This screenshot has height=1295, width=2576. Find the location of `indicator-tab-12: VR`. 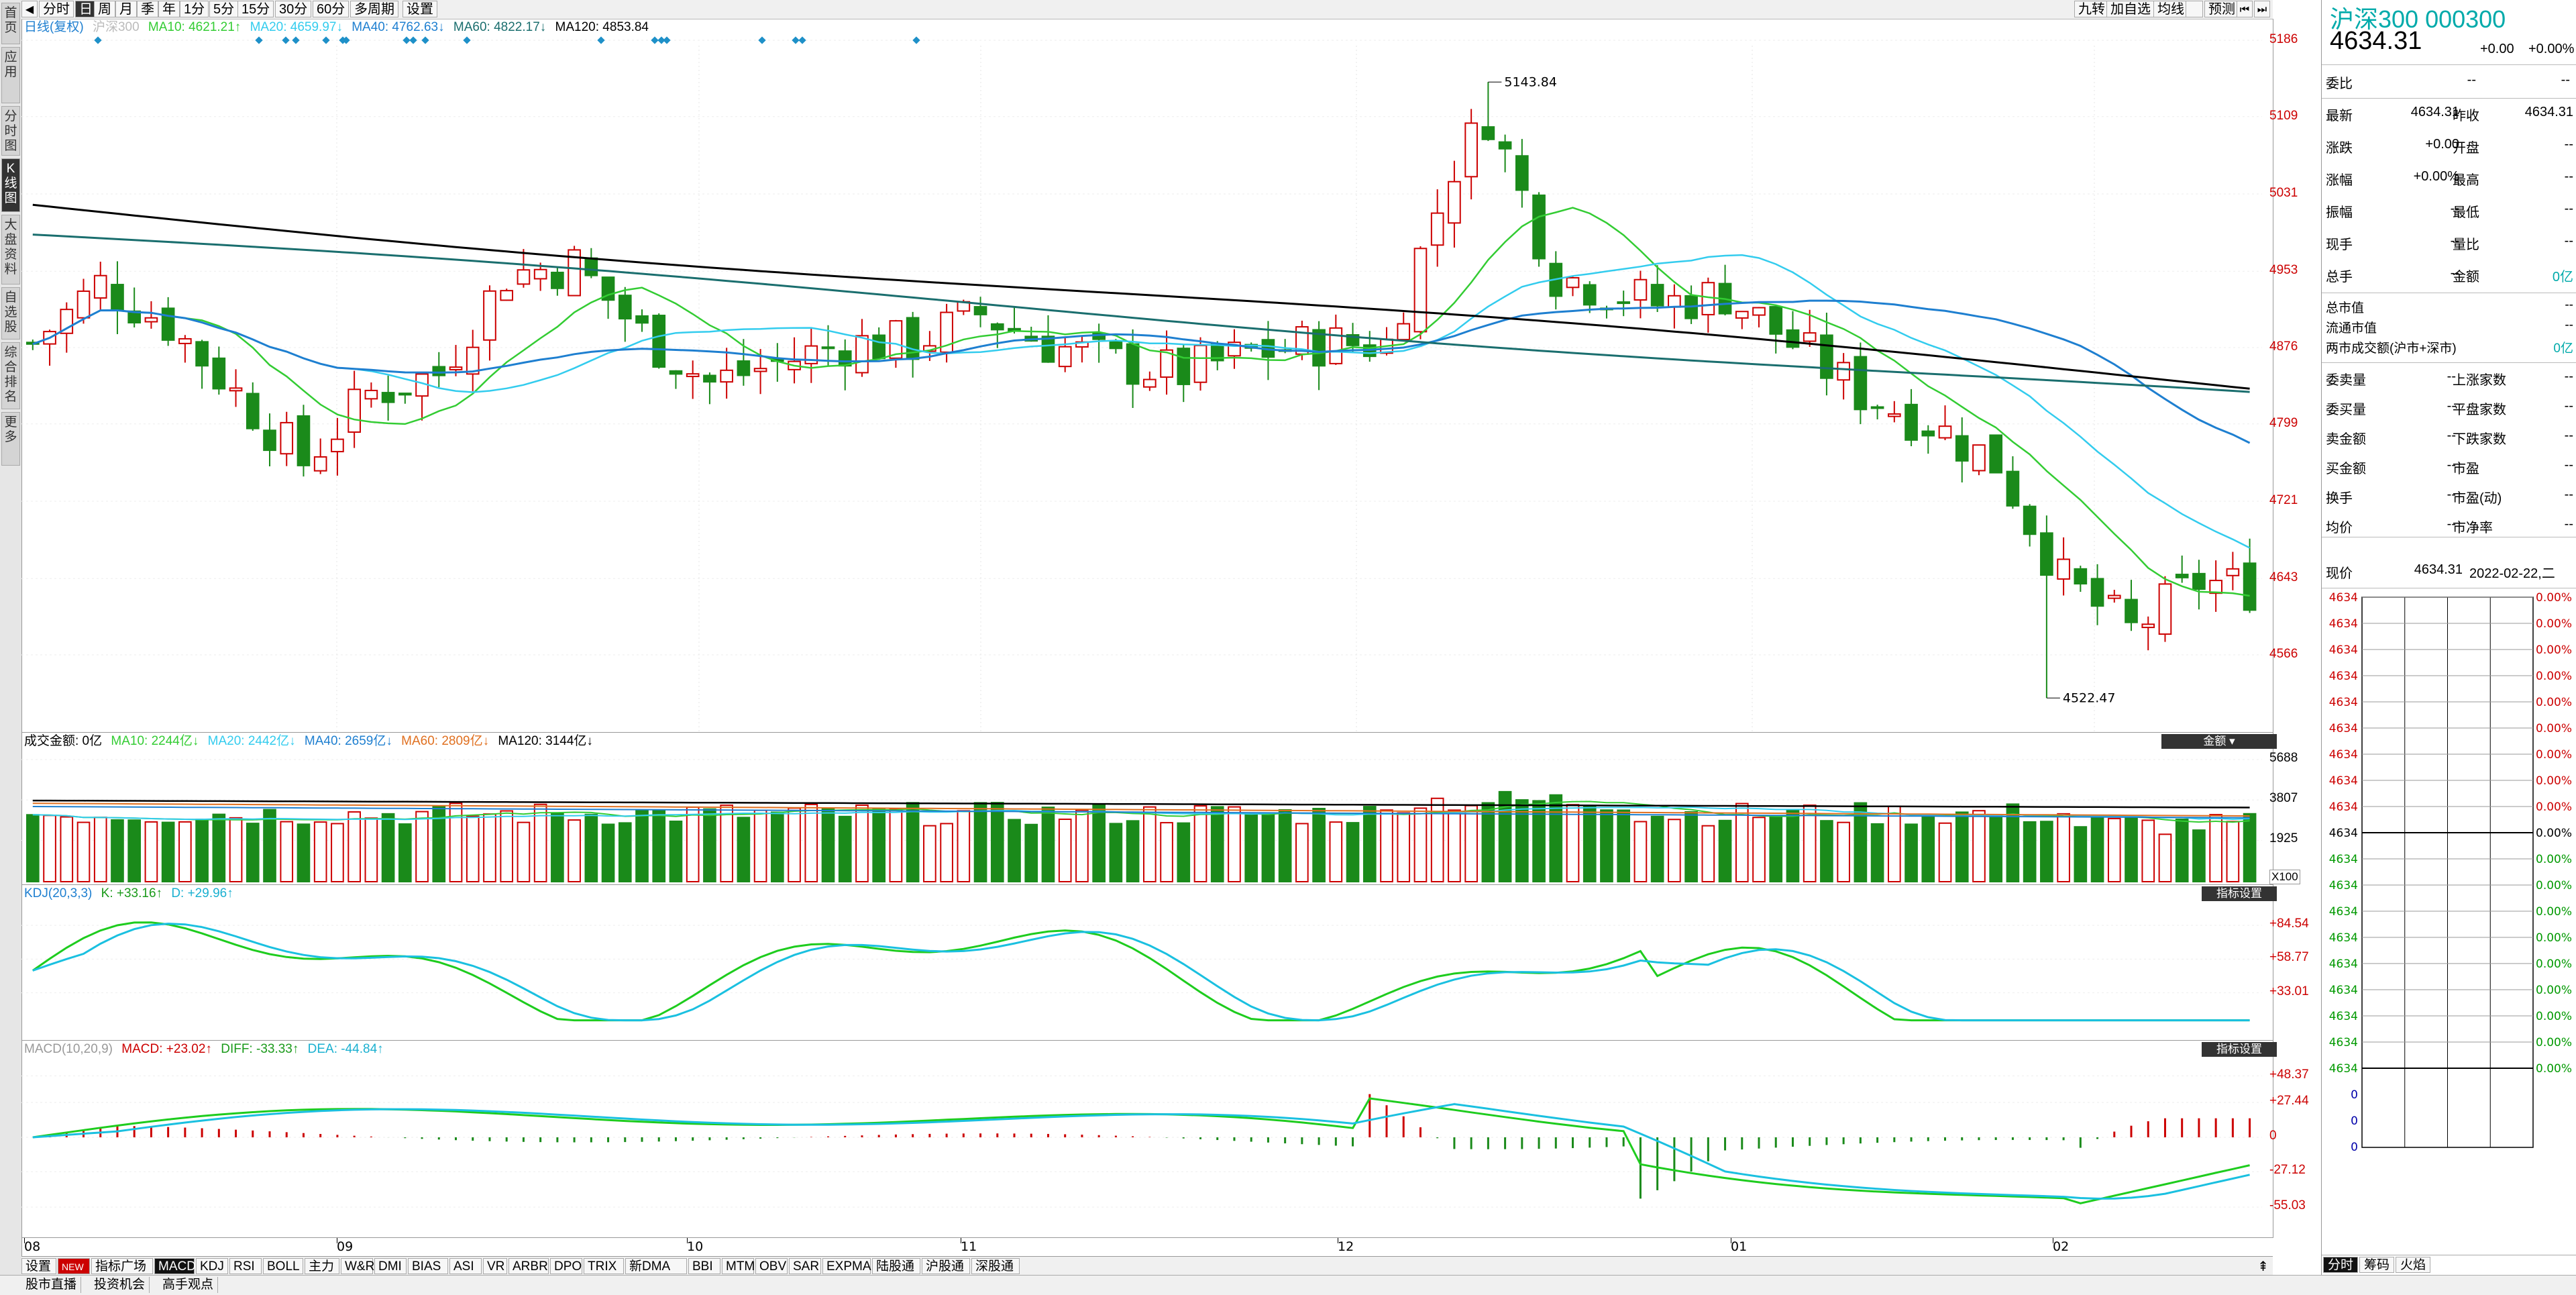

indicator-tab-12: VR is located at coordinates (495, 1266).